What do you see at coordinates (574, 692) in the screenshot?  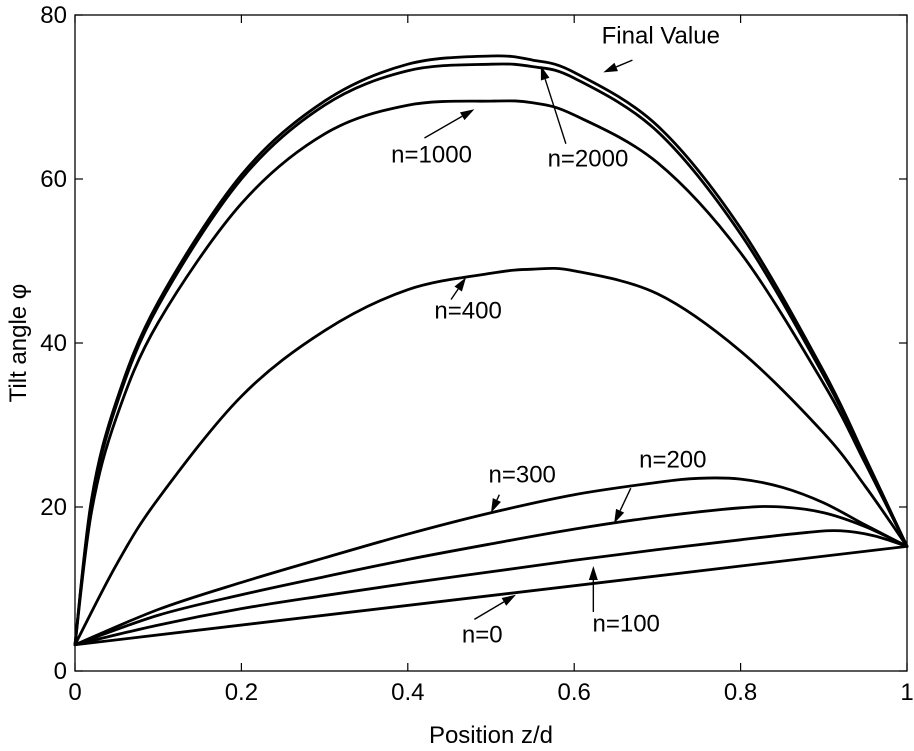 I see `x-tick-label: 0.6` at bounding box center [574, 692].